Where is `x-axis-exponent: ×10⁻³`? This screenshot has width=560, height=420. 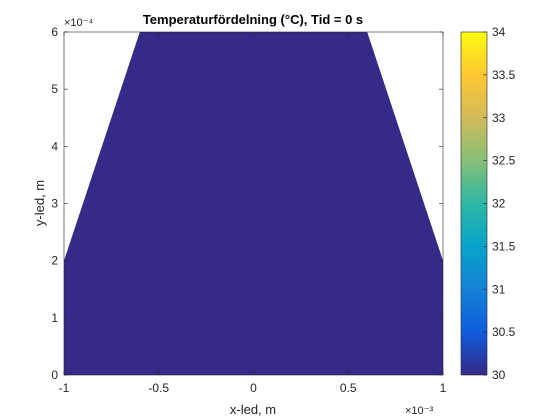 x-axis-exponent: ×10⁻³ is located at coordinates (419, 411).